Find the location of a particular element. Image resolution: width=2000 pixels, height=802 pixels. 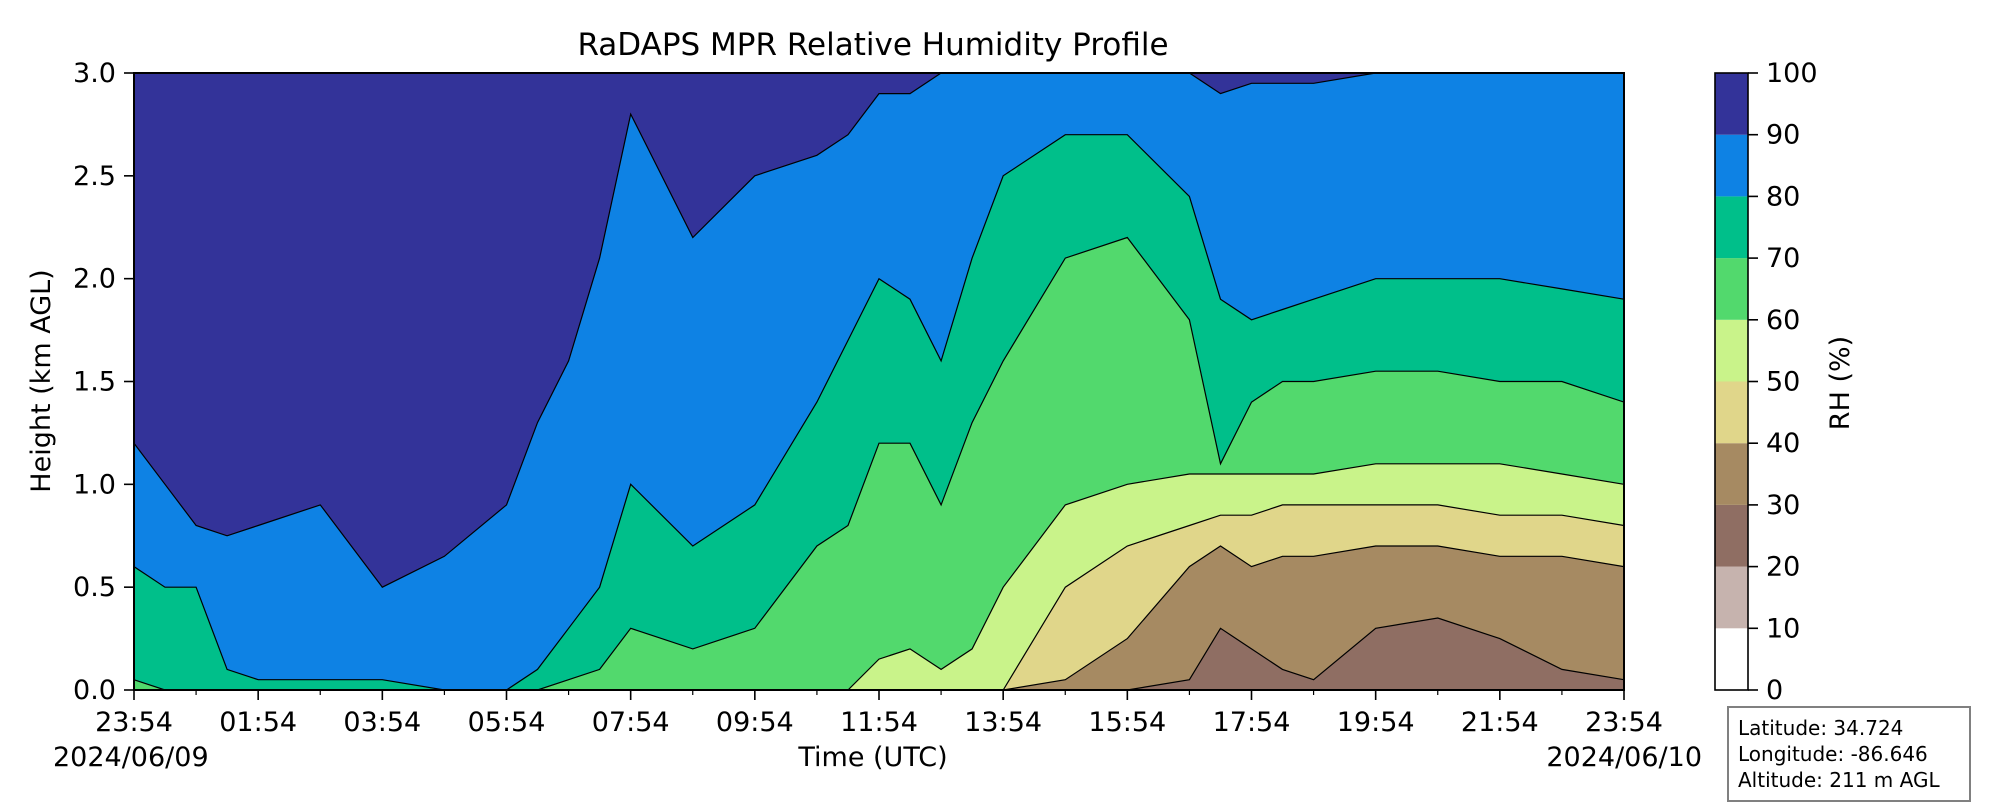

x-date-start: 2024/06/09 is located at coordinates (131, 757).